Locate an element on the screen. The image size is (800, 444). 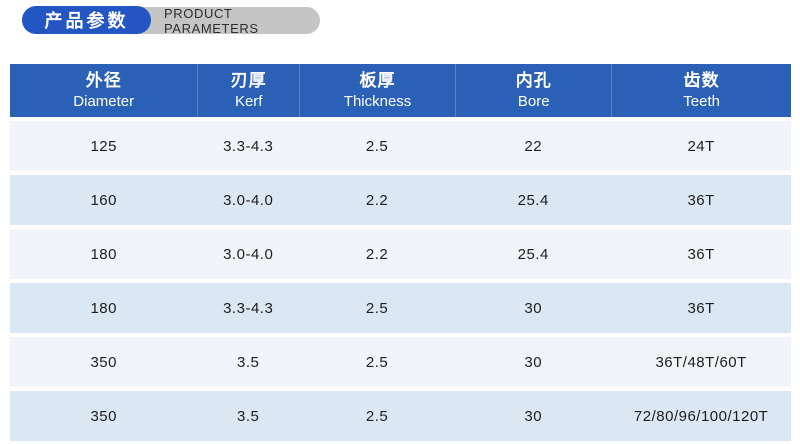
table-row: 125 3.3-4.3 2.5 22 24T is located at coordinates (400, 146).